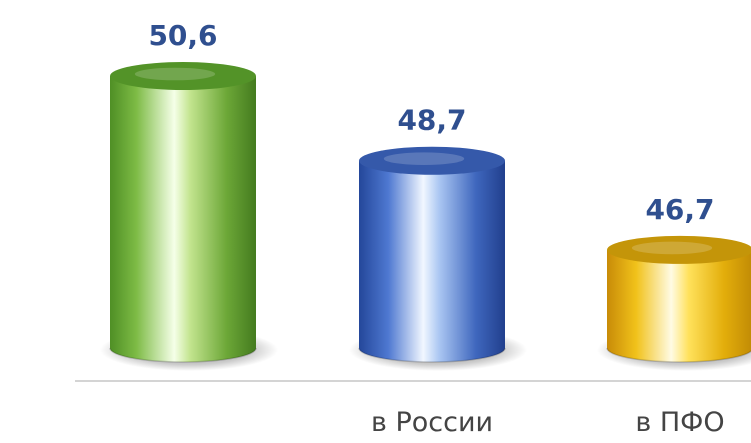  What do you see at coordinates (182, 35) in the screenshot?
I see `data-label-1: 50,6` at bounding box center [182, 35].